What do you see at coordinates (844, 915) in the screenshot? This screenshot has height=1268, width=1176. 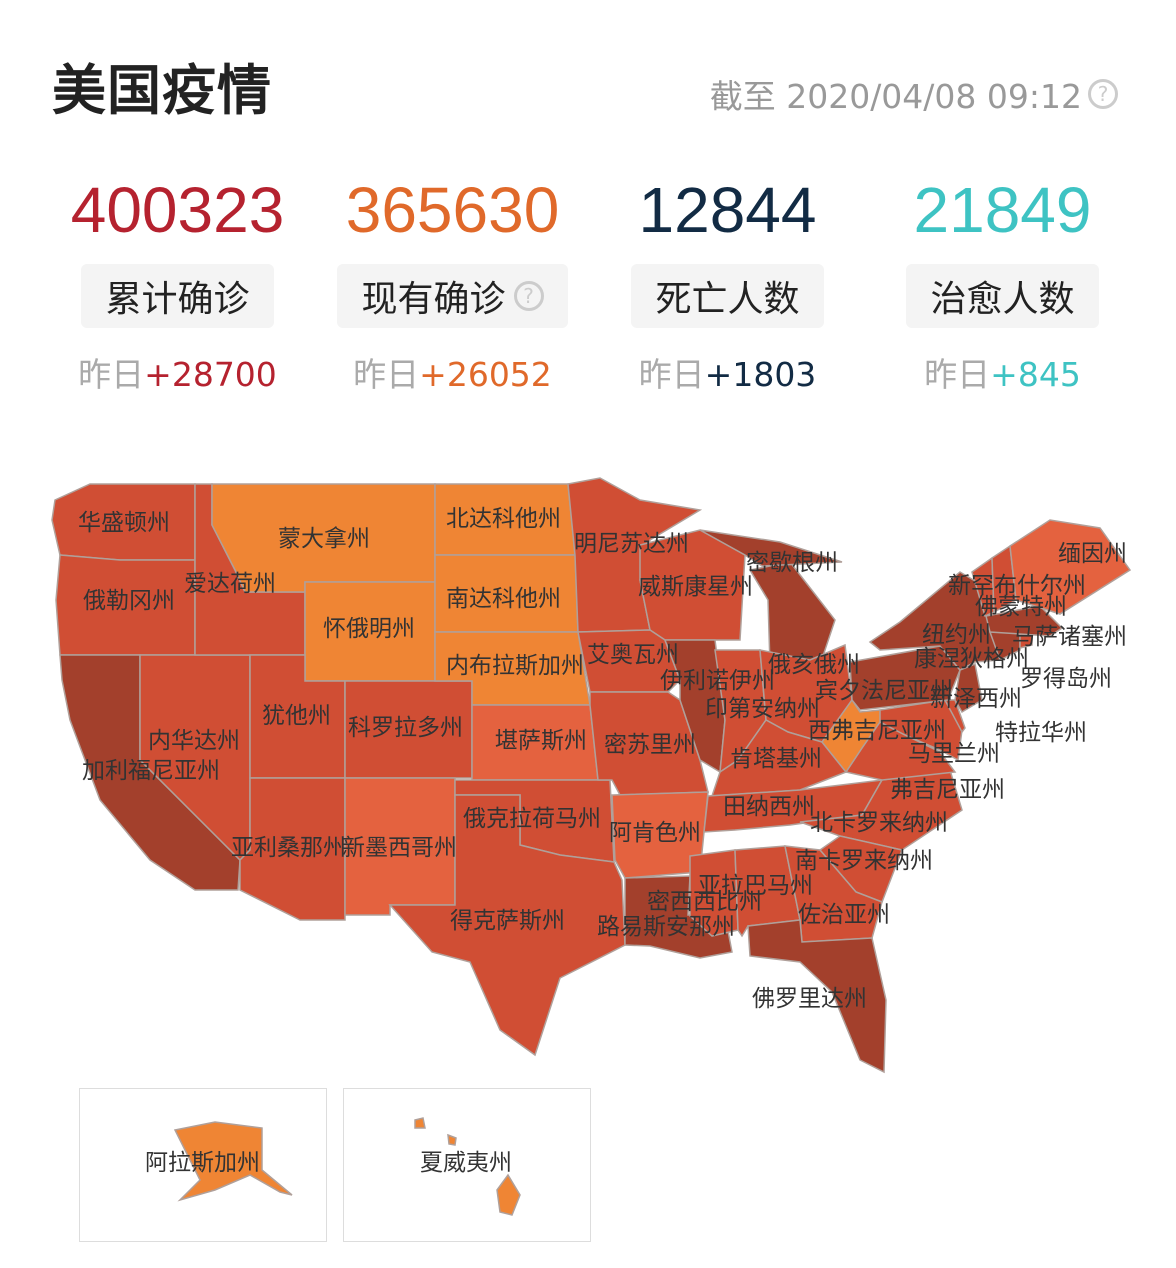 I see `state-label-ga: 佐治亚州` at bounding box center [844, 915].